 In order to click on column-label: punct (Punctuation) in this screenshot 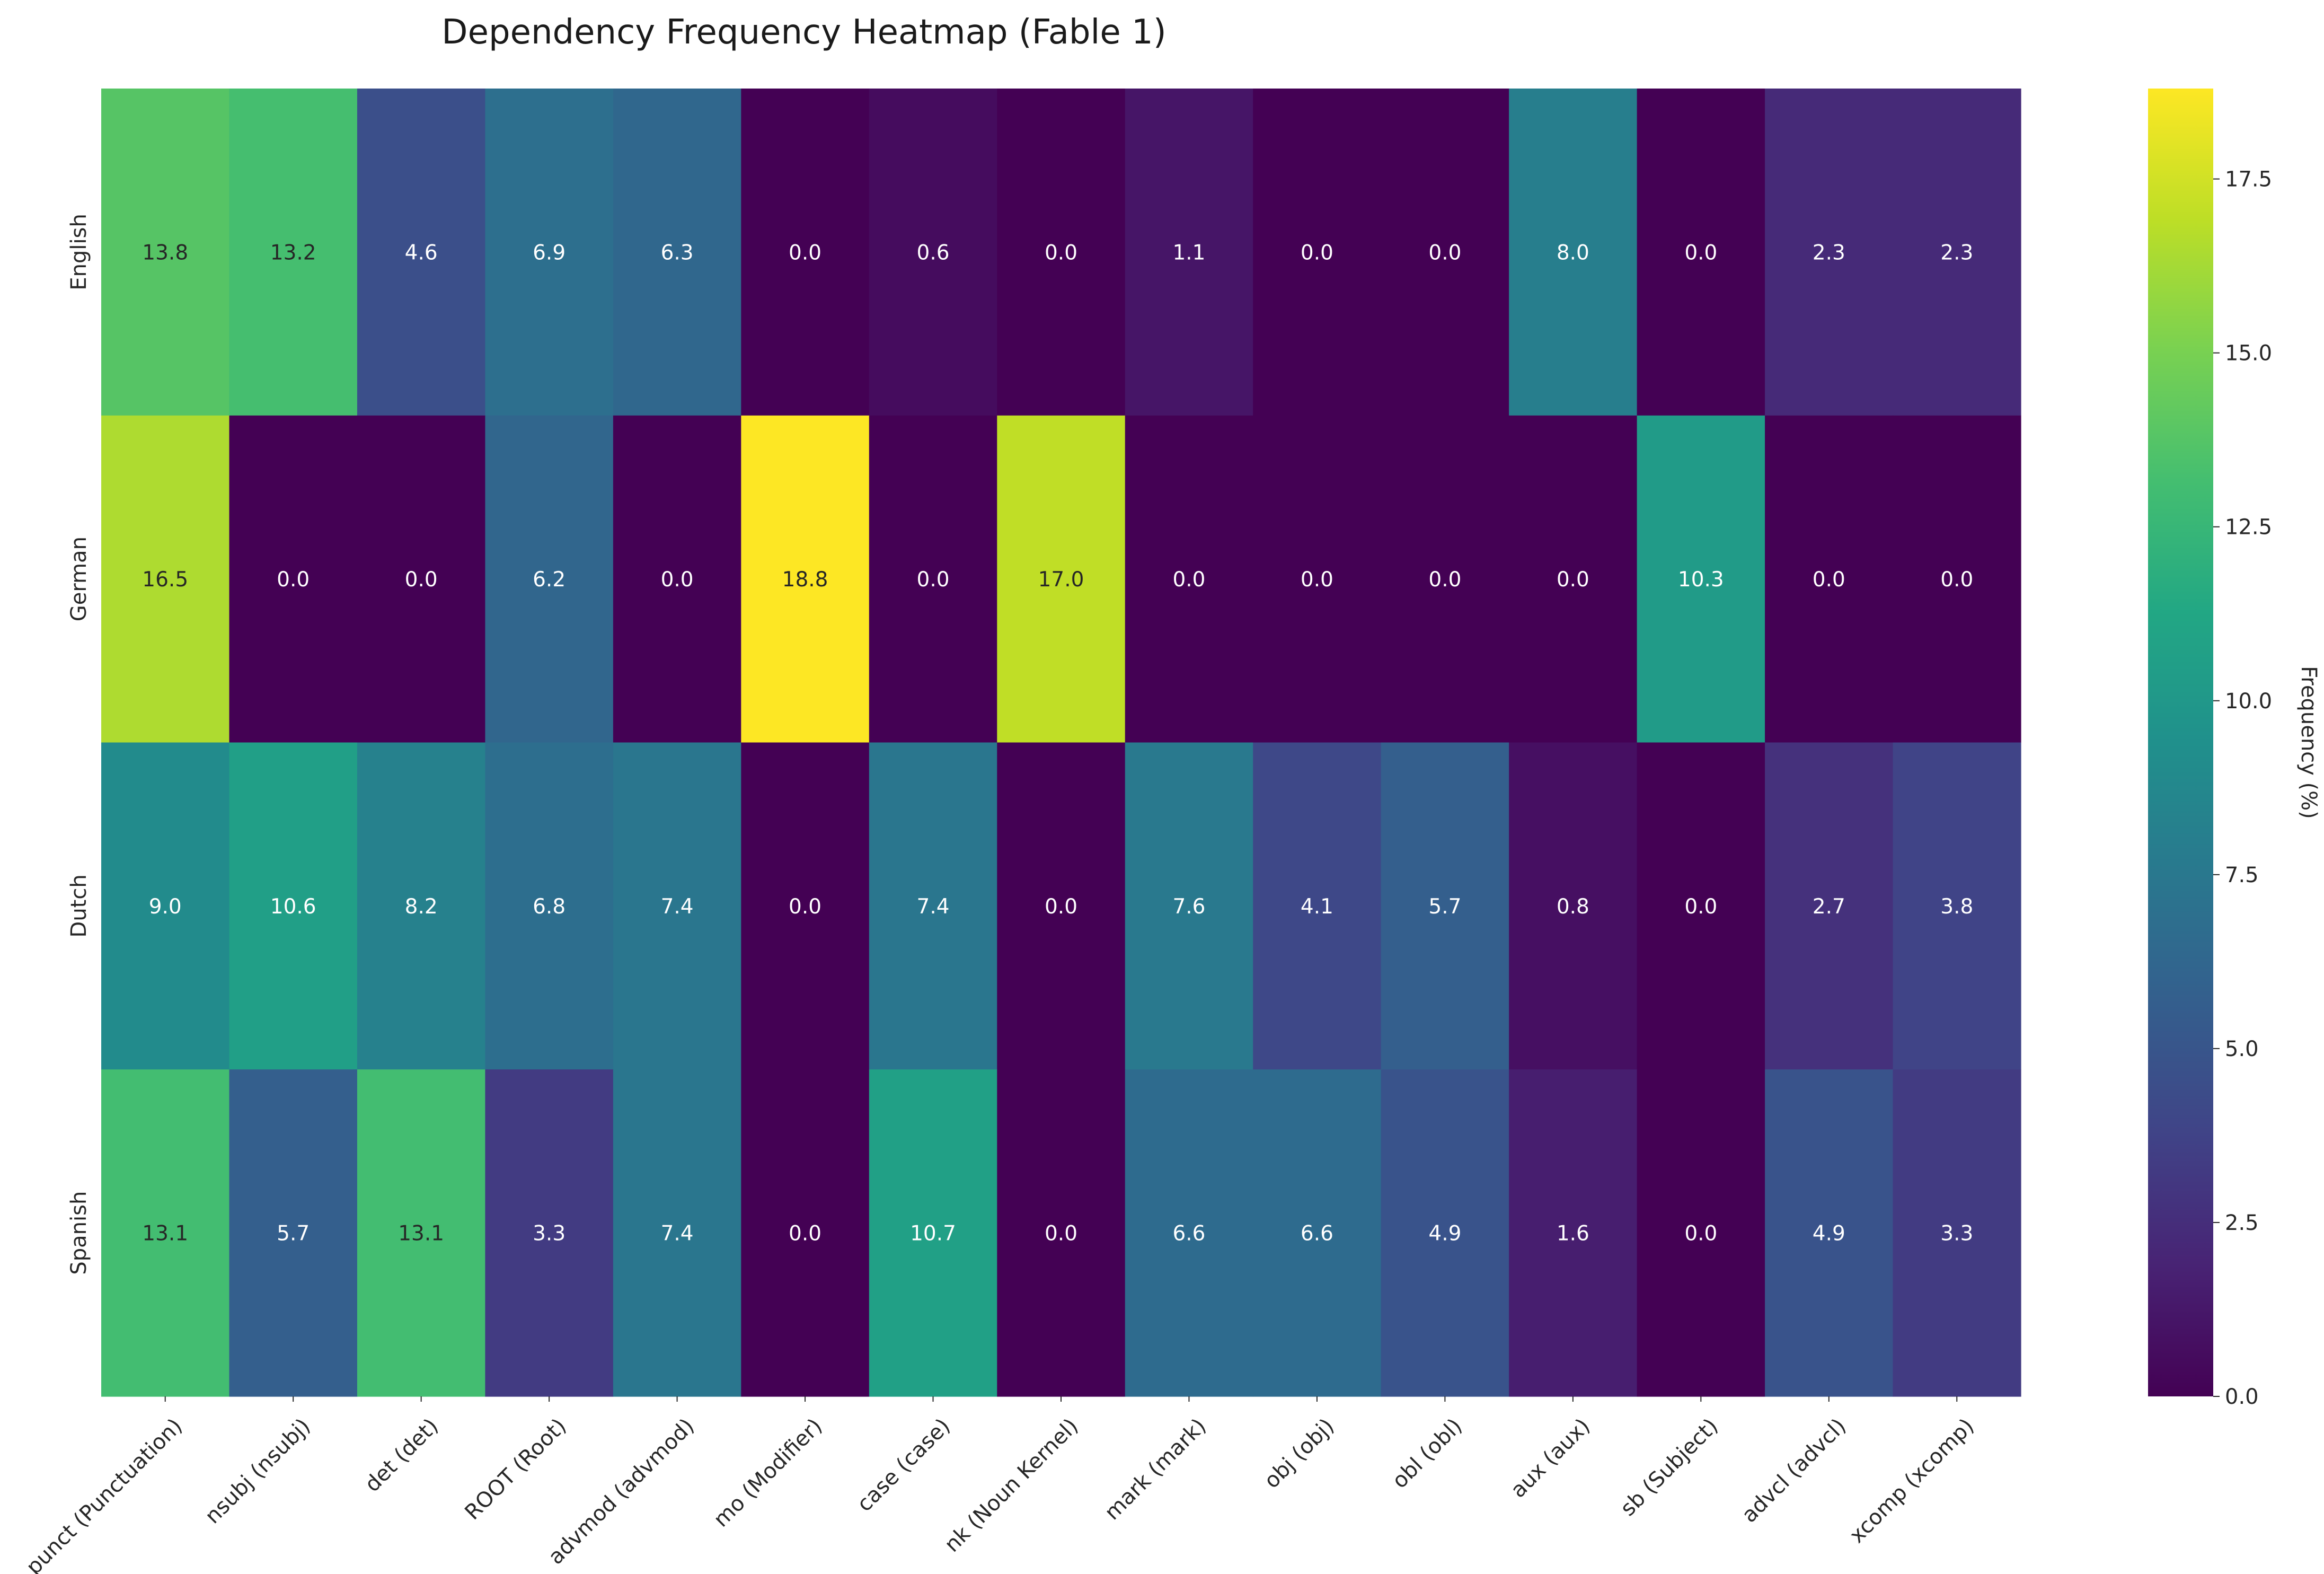, I will do `click(105, 1494)`.